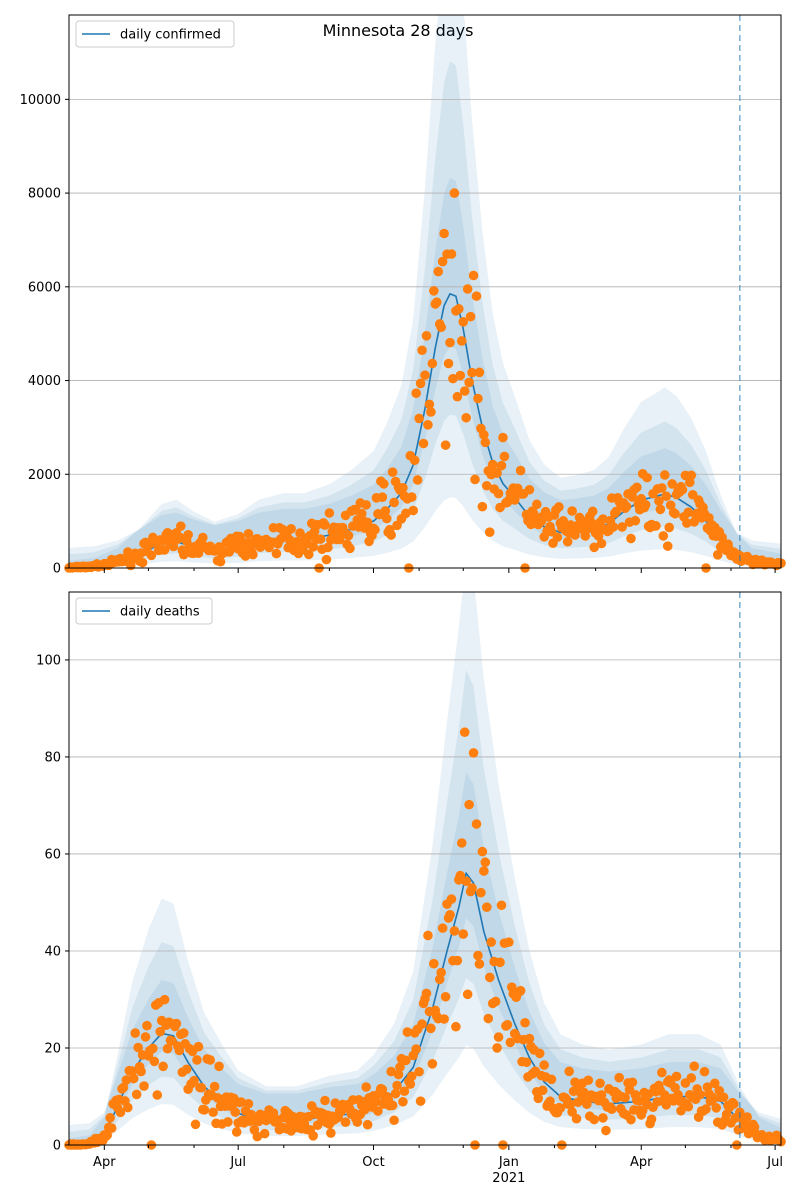 The height and width of the screenshot is (1200, 800). I want to click on y-tick-label: 6000, so click(44, 287).